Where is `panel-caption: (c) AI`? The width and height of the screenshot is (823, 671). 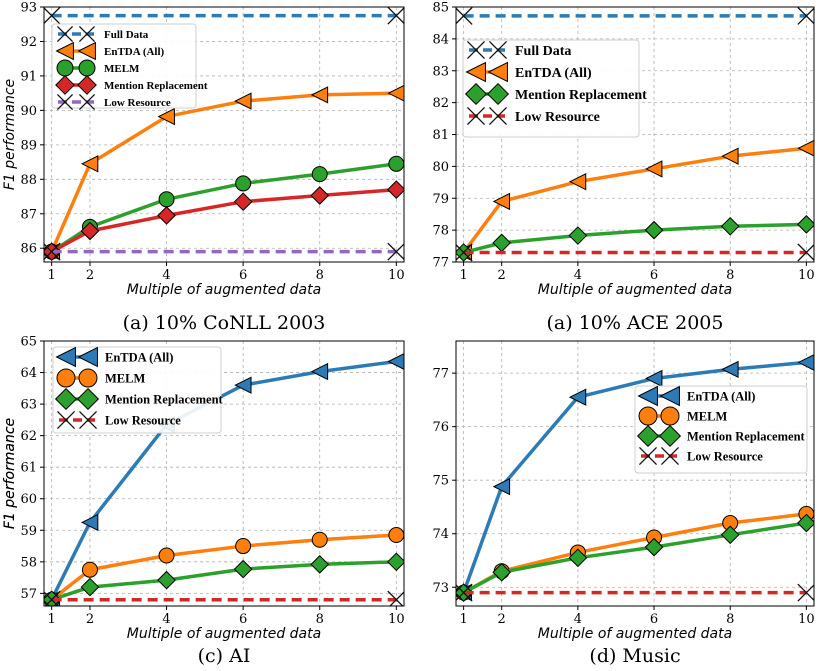 panel-caption: (c) AI is located at coordinates (224, 656).